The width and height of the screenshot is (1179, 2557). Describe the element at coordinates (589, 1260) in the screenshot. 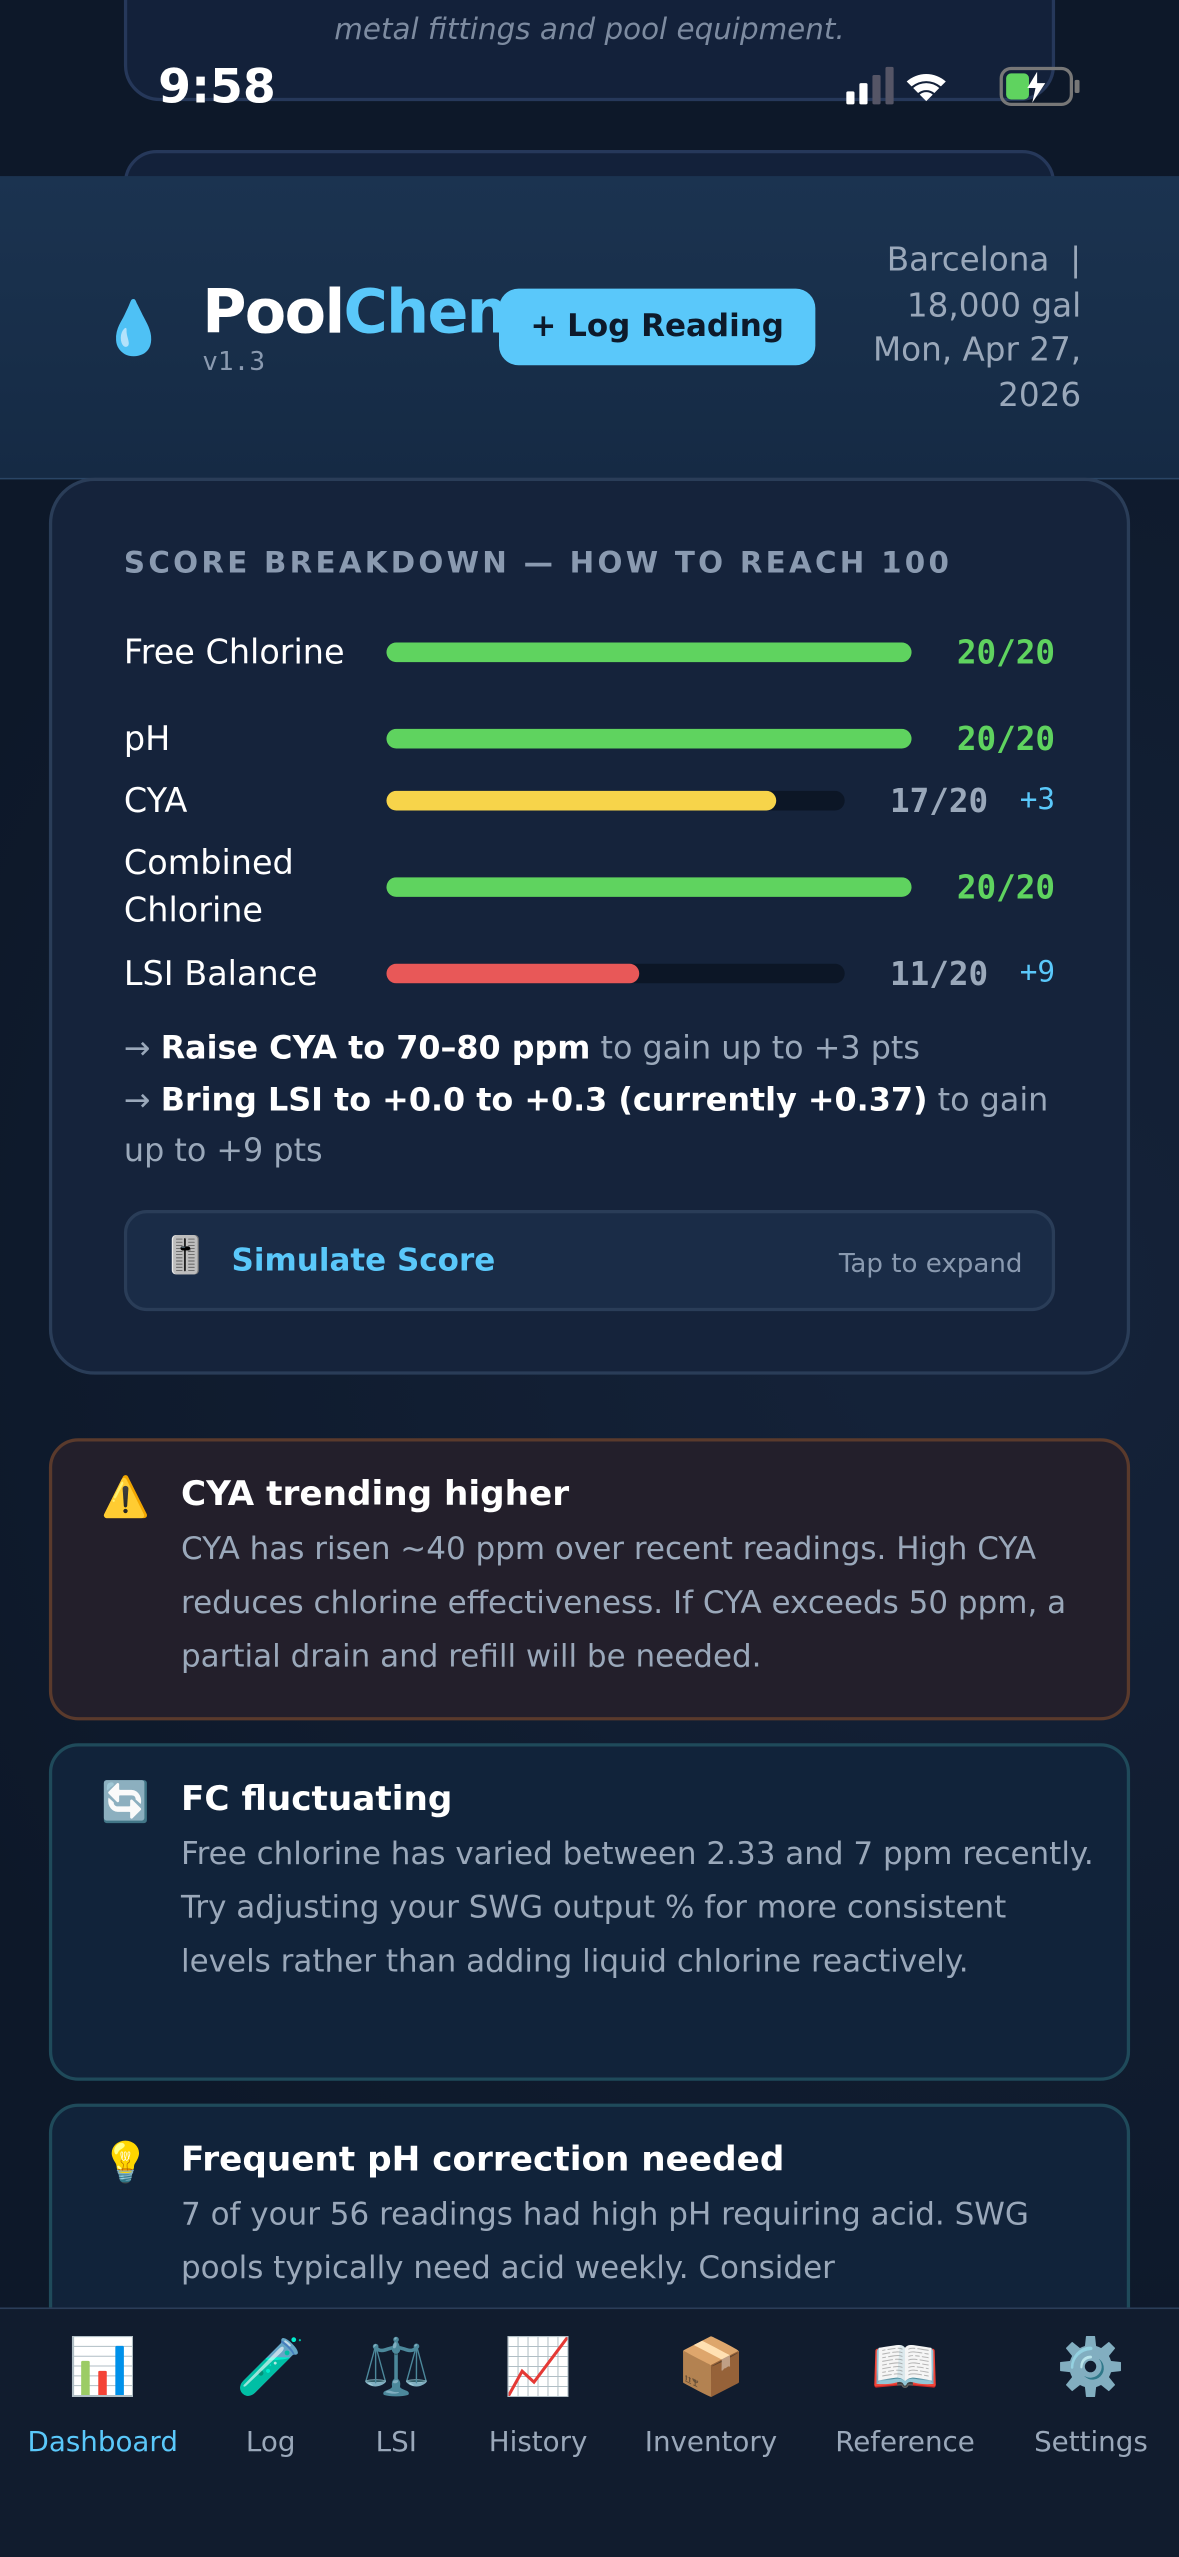

I see `simulate-box: 🎚️ Simulate Score Tap to expand` at that location.